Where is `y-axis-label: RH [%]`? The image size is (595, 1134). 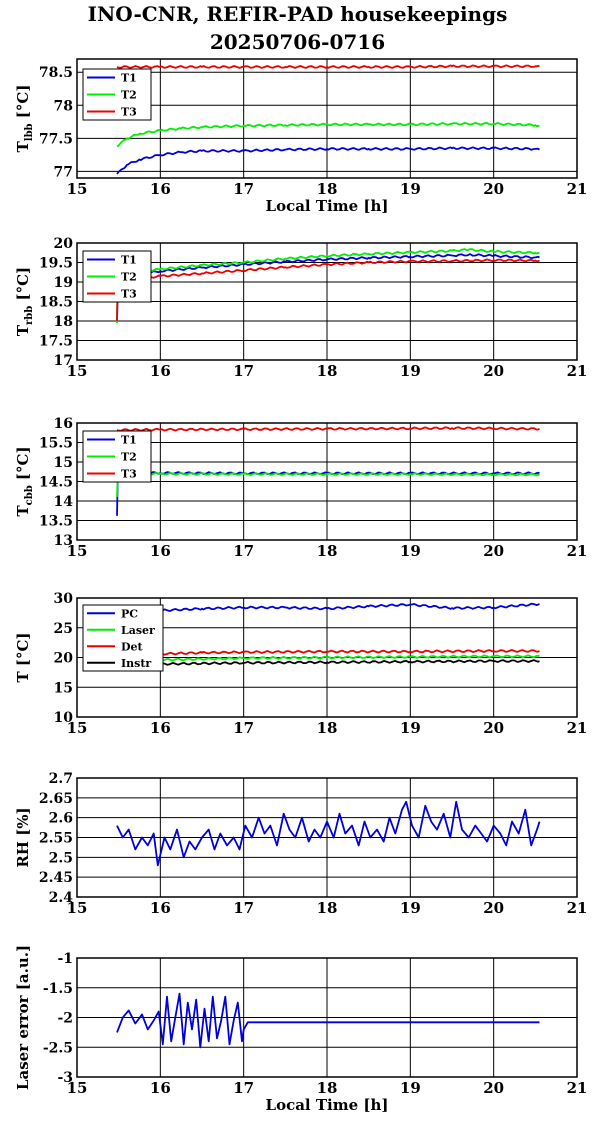
y-axis-label: RH [%] is located at coordinates (23, 837).